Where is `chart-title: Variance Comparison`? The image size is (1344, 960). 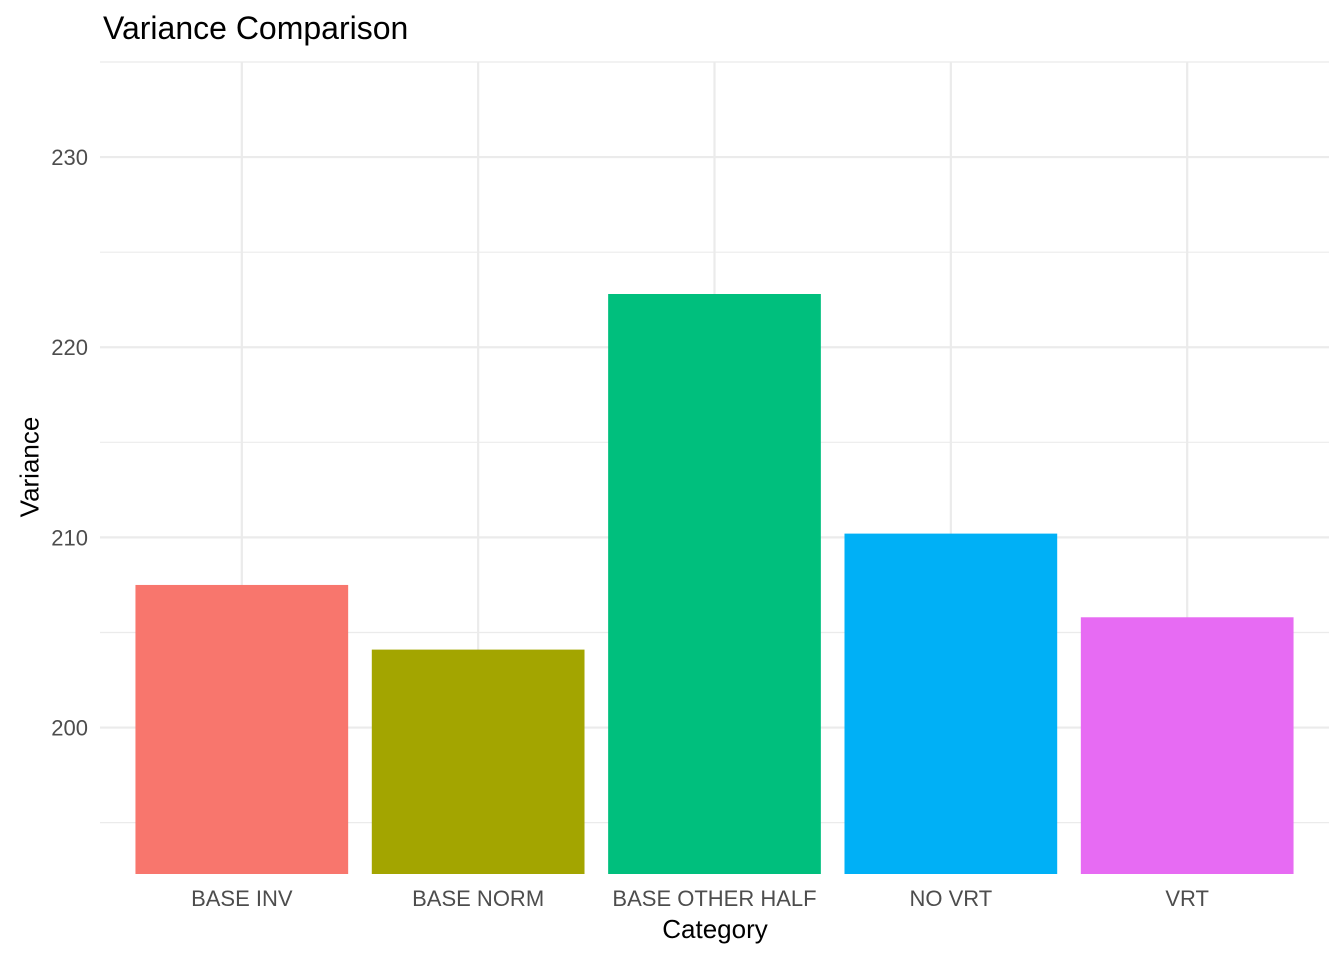
chart-title: Variance Comparison is located at coordinates (256, 28).